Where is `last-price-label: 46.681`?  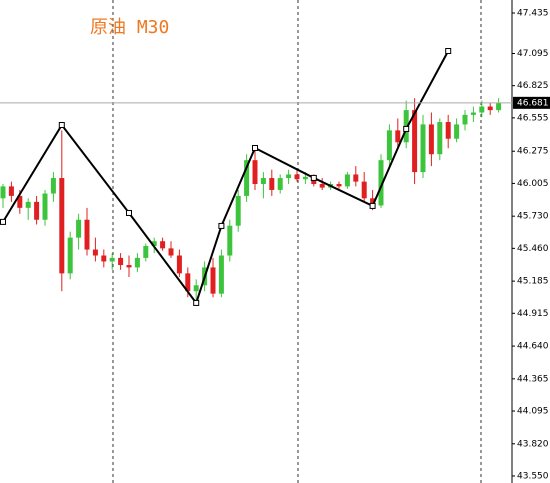 last-price-label: 46.681 is located at coordinates (533, 103).